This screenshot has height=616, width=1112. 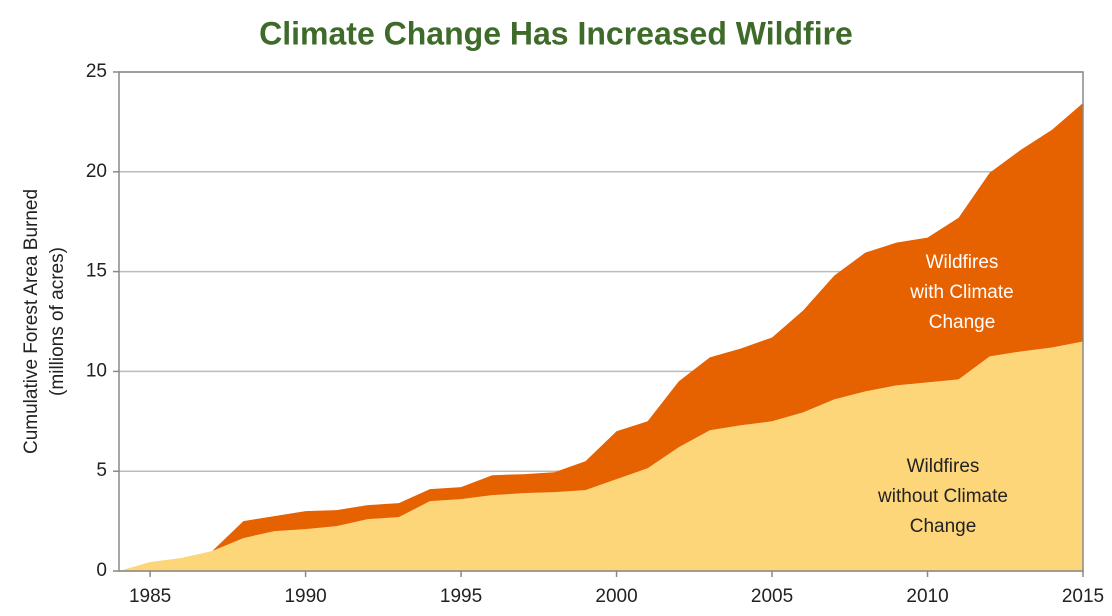 What do you see at coordinates (96, 71) in the screenshot?
I see `y-tick-label: 25` at bounding box center [96, 71].